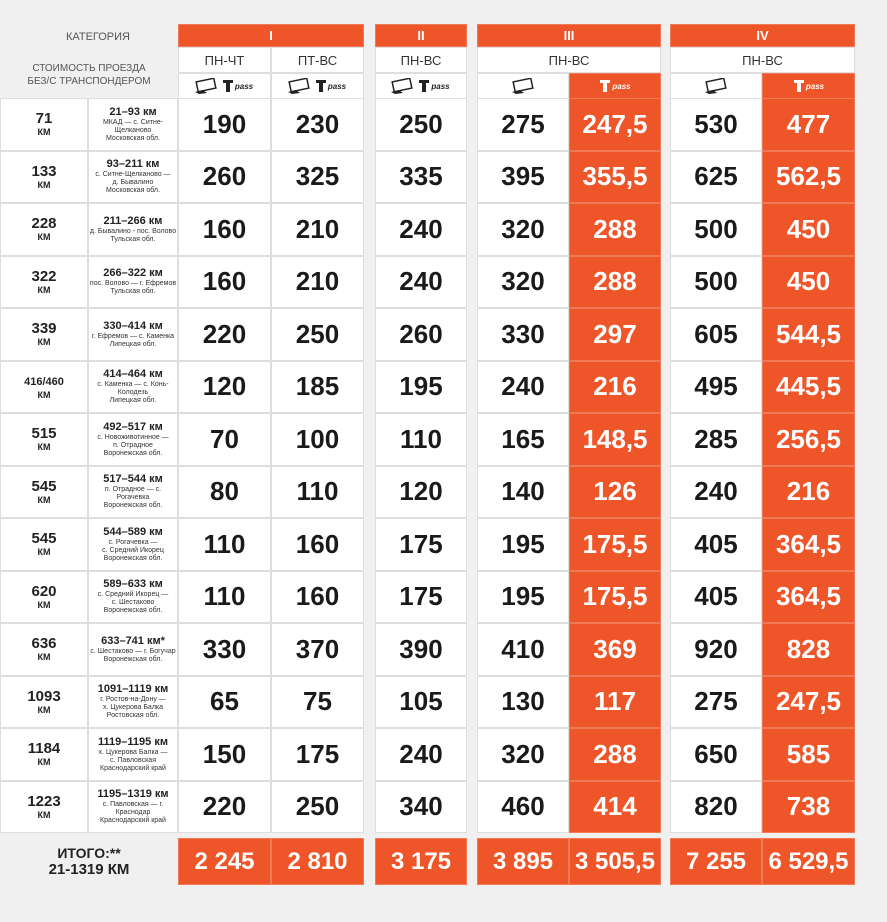  I want to click on price-cell: 820, so click(716, 806).